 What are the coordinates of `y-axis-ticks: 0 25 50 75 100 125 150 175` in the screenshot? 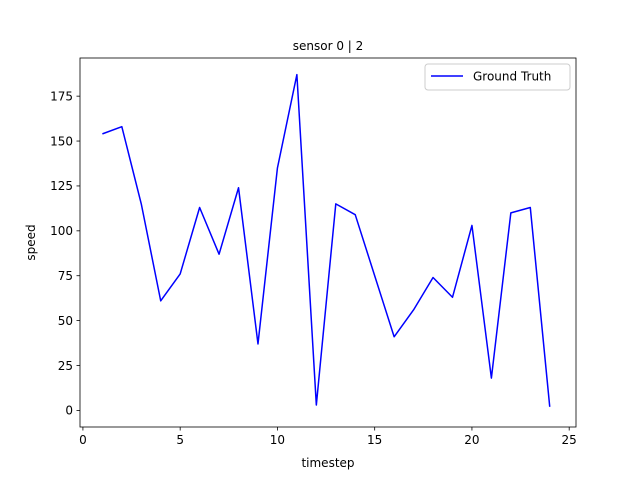 It's located at (65, 253).